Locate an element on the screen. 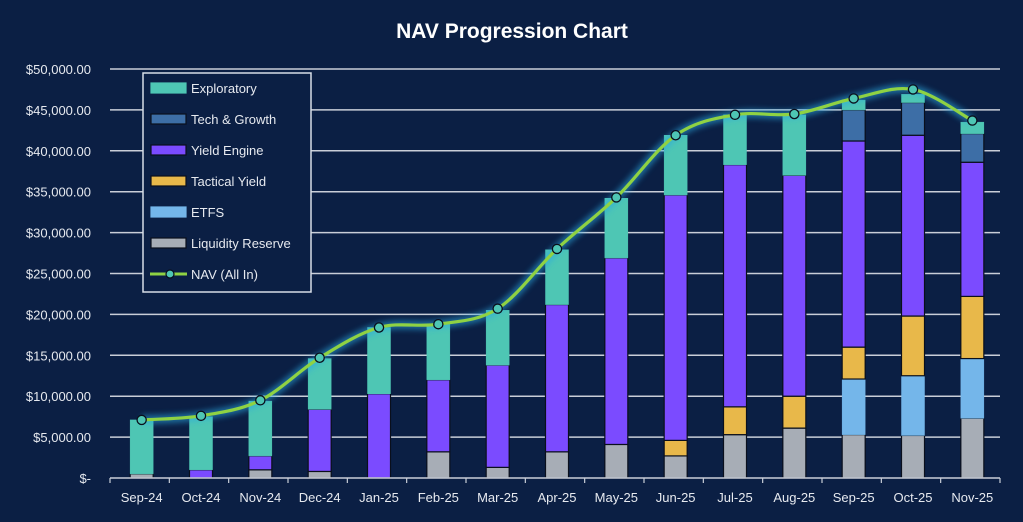 The height and width of the screenshot is (522, 1023). y-tick-label: $20,000.00 is located at coordinates (58, 314).